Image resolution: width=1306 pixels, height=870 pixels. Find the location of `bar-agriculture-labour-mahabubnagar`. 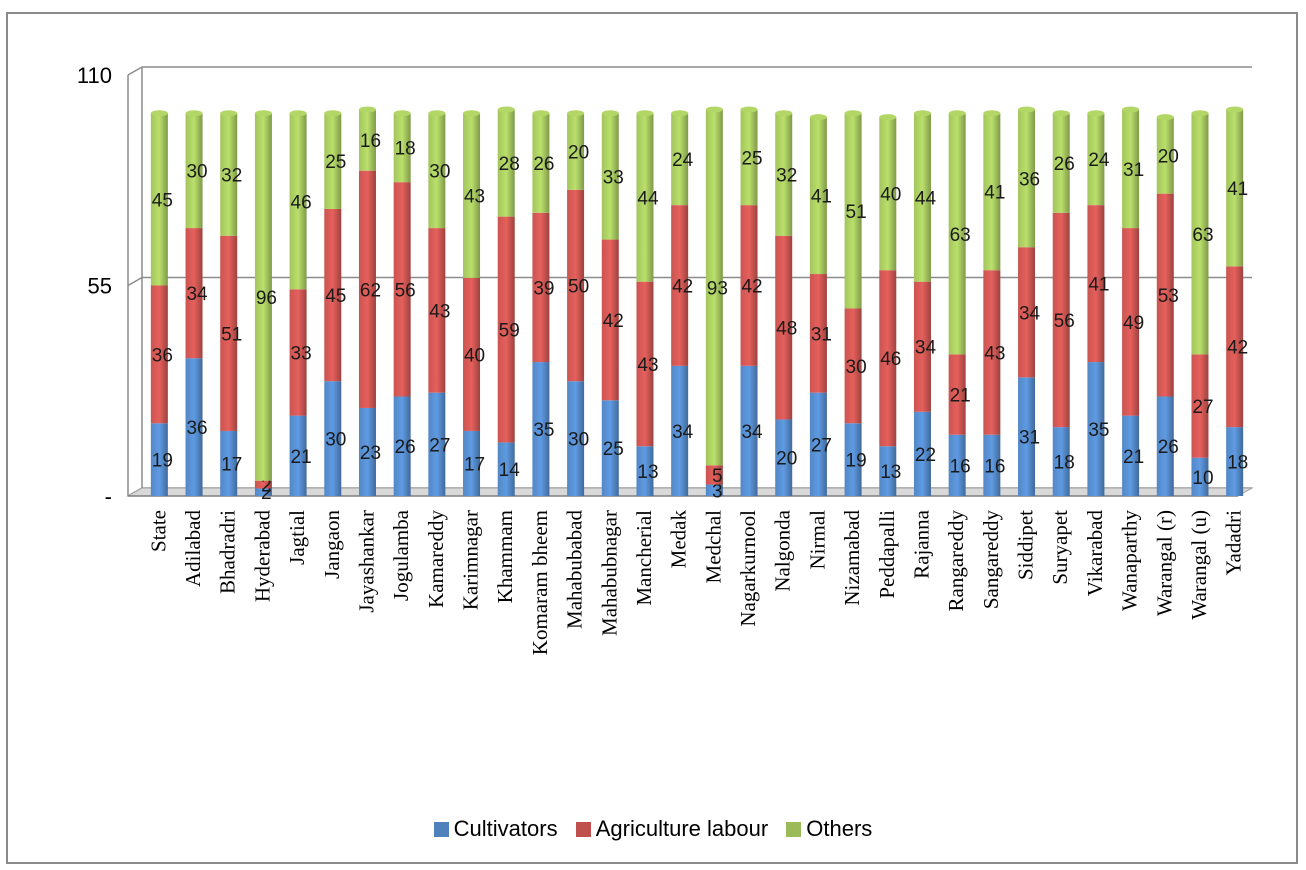

bar-agriculture-labour-mahabubnagar is located at coordinates (610, 320).